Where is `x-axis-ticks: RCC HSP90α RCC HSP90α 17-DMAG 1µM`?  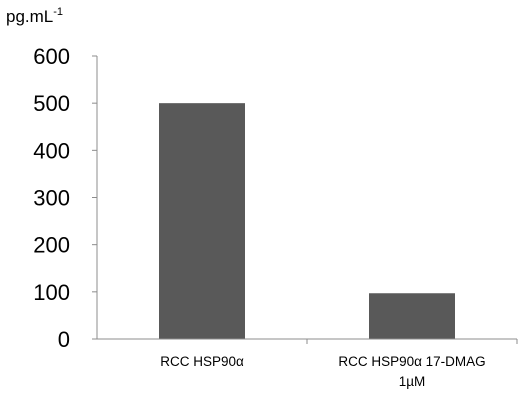 x-axis-ticks: RCC HSP90α RCC HSP90α 17-DMAG 1µM is located at coordinates (339, 364).